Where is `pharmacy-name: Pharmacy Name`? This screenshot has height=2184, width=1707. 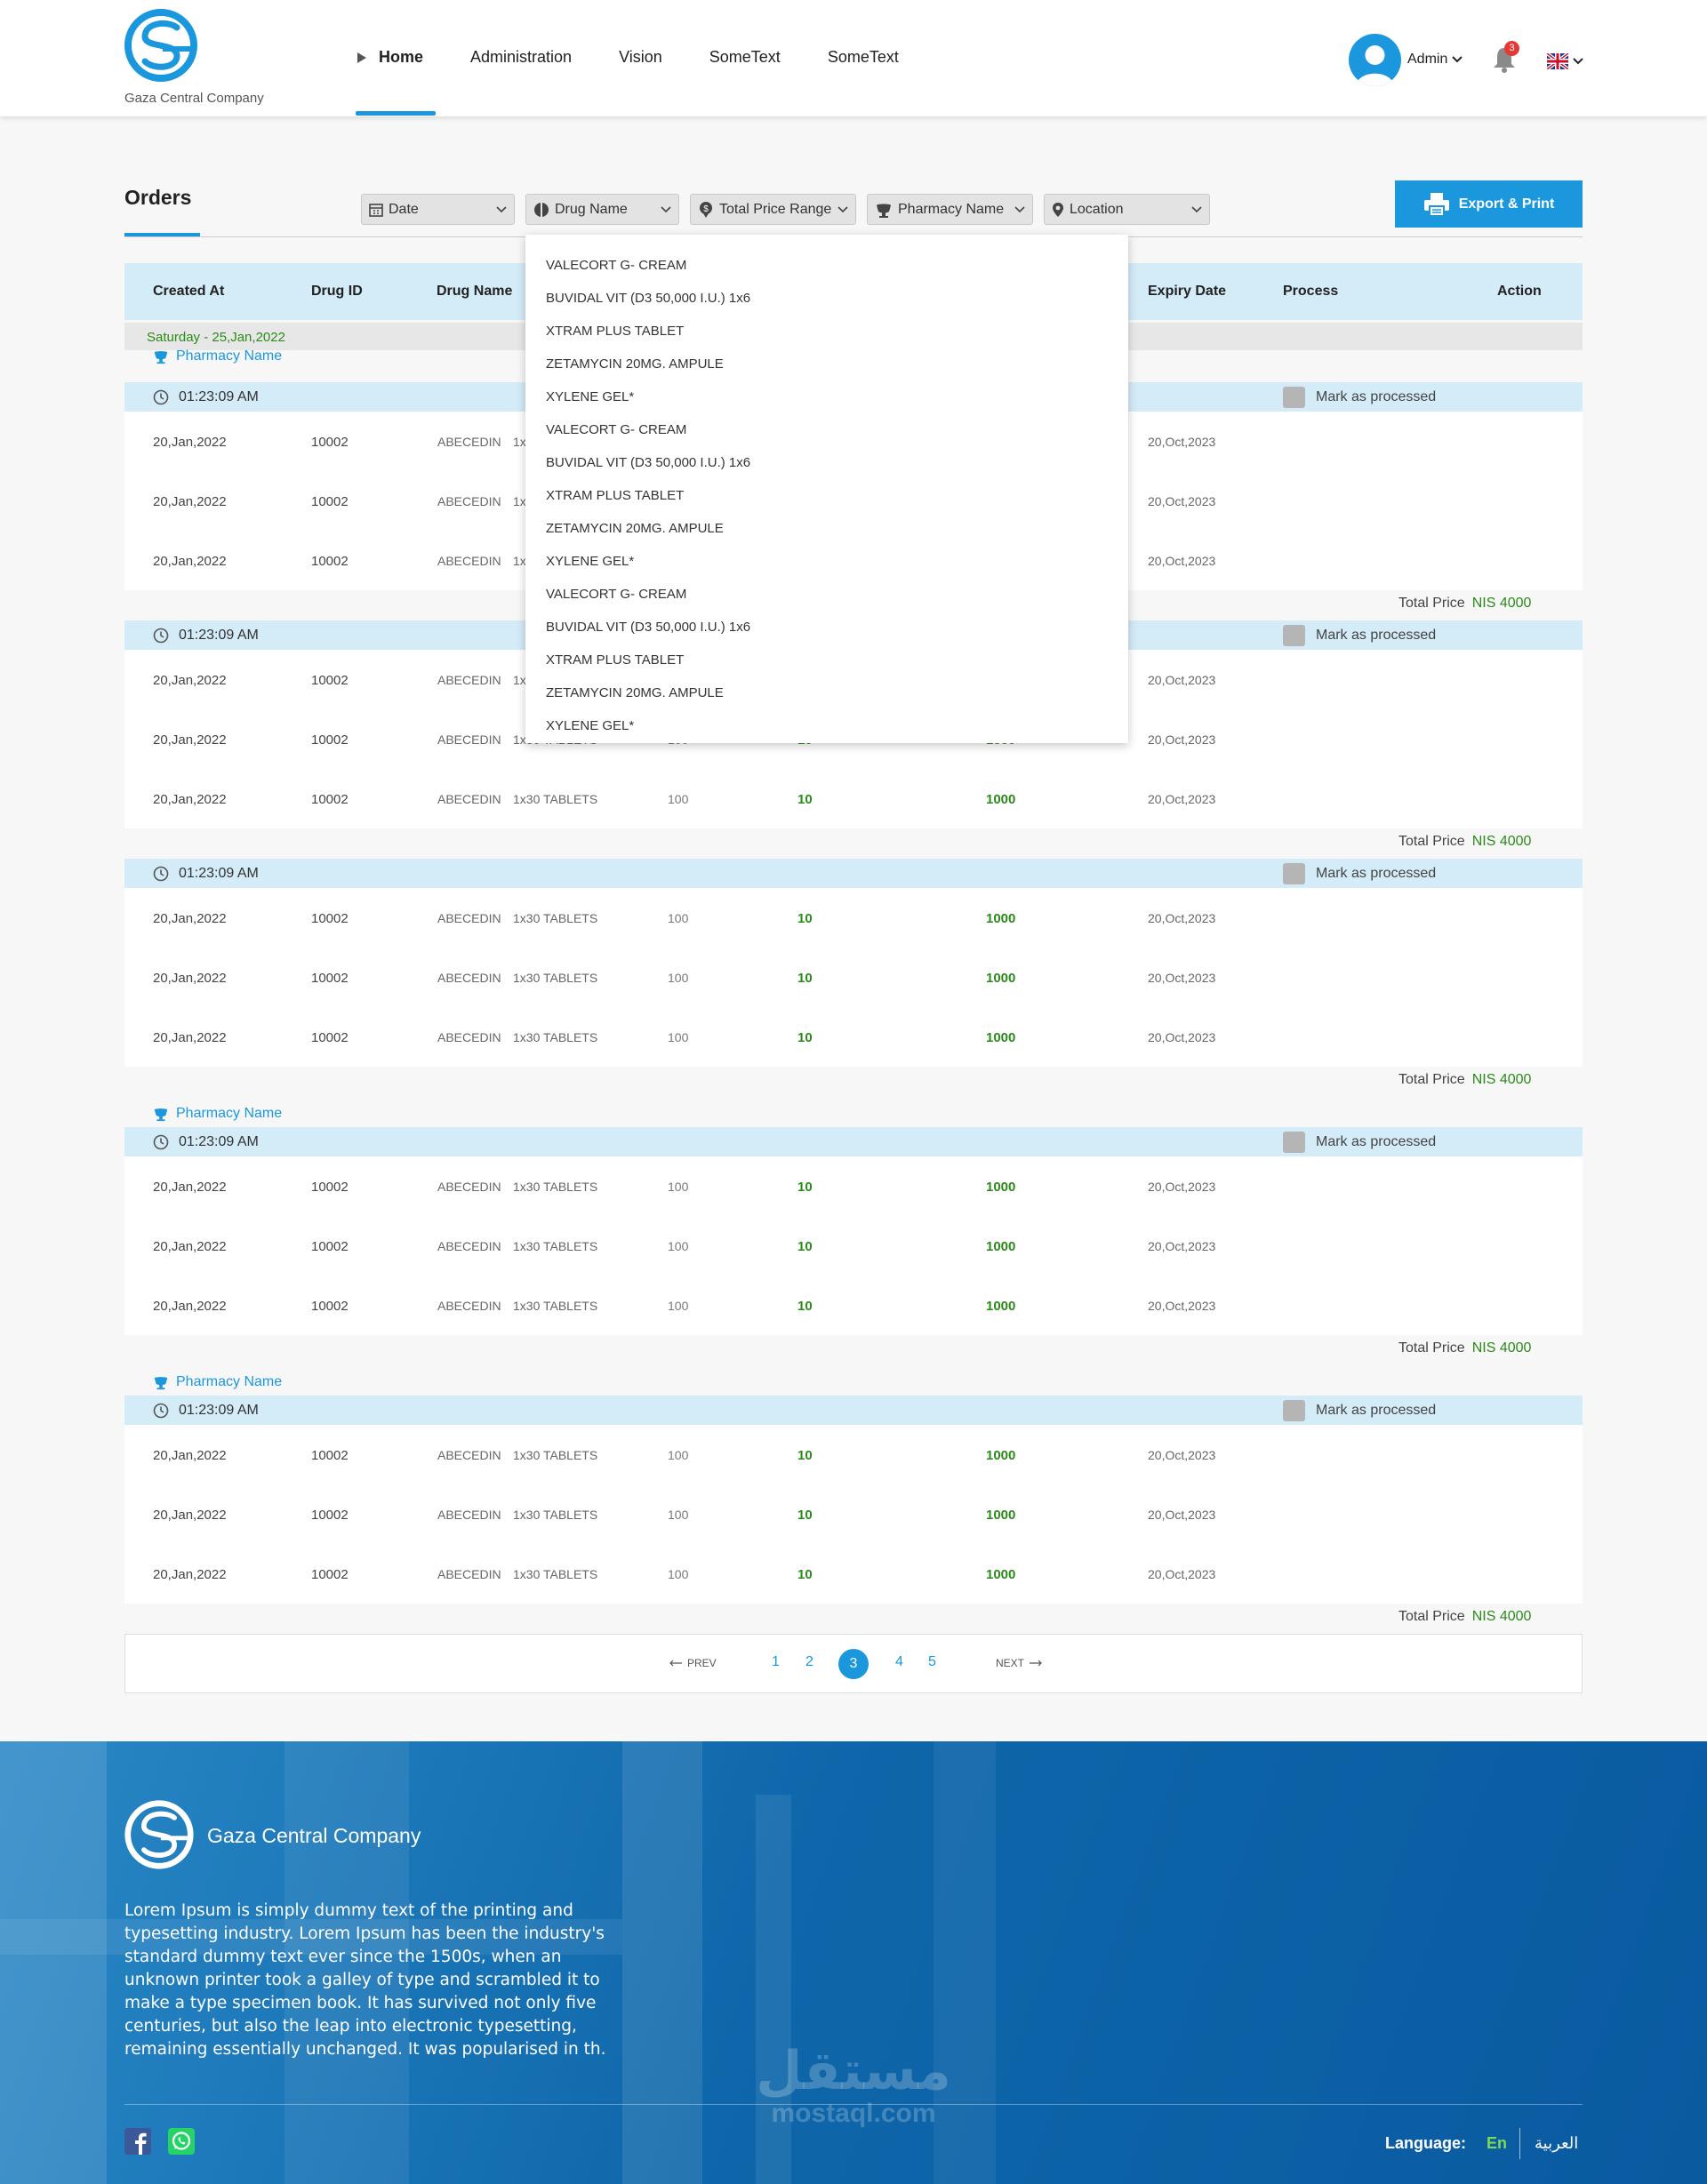
pharmacy-name: Pharmacy Name is located at coordinates (229, 1381).